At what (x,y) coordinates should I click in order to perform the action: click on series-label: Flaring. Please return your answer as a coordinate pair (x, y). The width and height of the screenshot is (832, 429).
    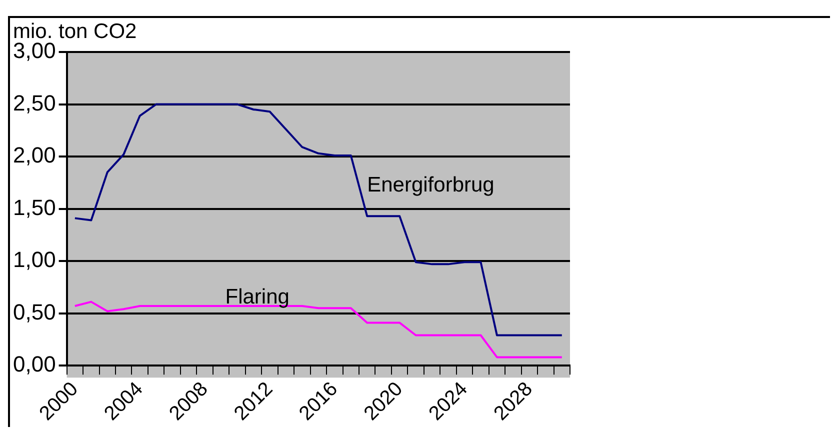
    Looking at the image, I should click on (257, 296).